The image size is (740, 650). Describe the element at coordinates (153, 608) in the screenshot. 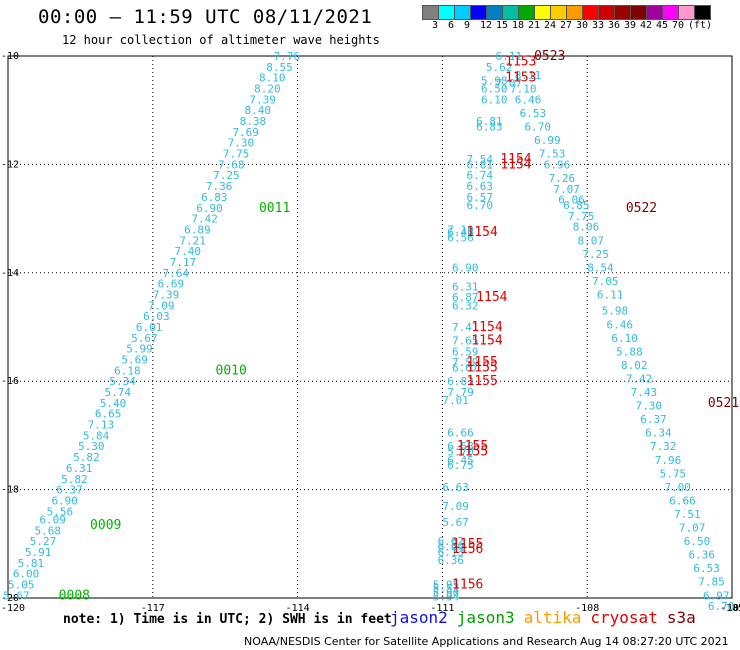

I see `x-tick-label: -117` at that location.